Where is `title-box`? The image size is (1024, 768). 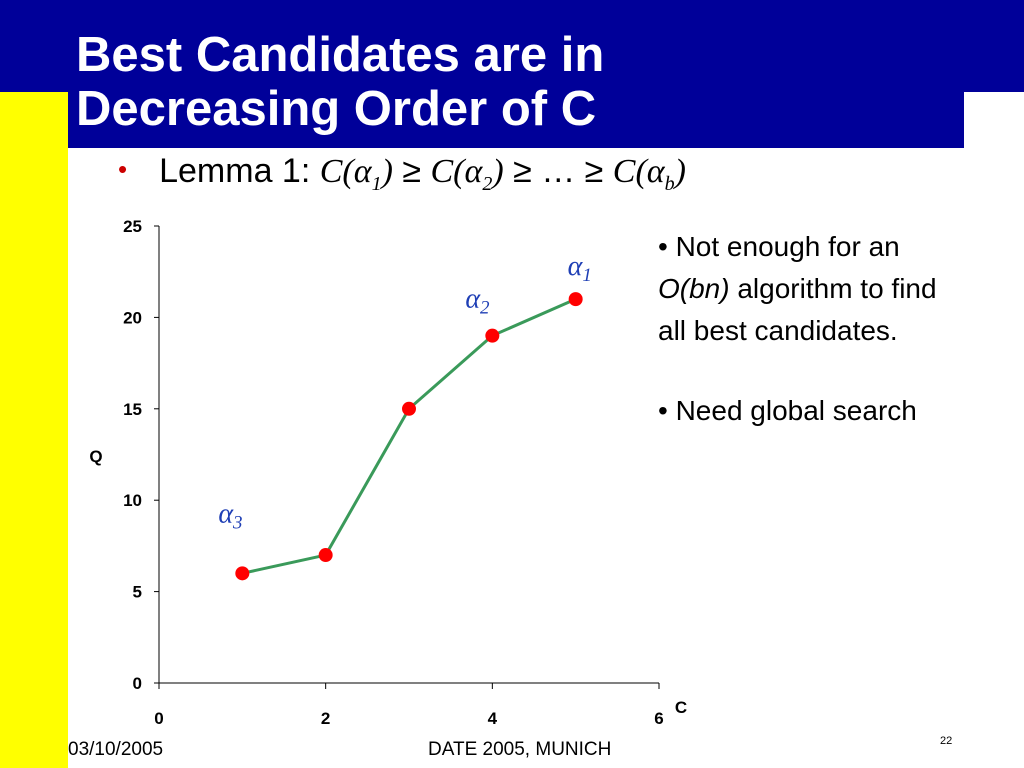
title-box is located at coordinates (516, 120).